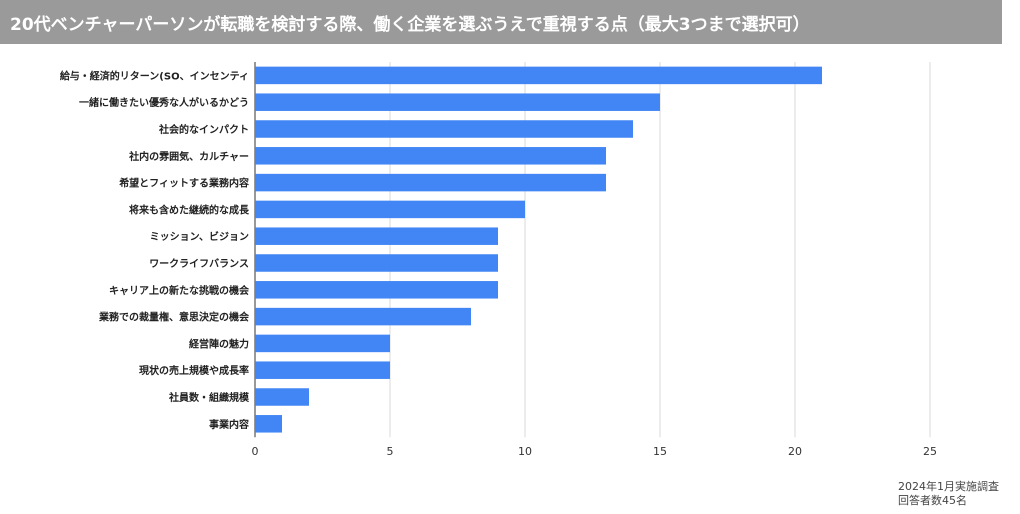 The height and width of the screenshot is (514, 1020). Describe the element at coordinates (525, 451) in the screenshot. I see `x-tick-label: 10` at that location.